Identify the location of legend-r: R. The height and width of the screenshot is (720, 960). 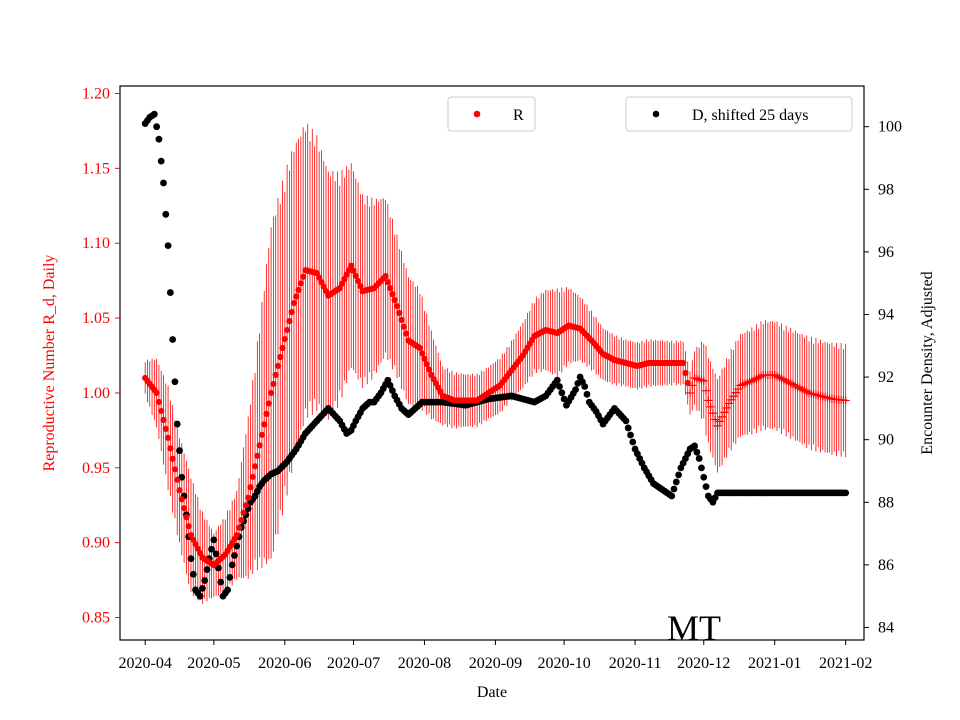
(491, 114).